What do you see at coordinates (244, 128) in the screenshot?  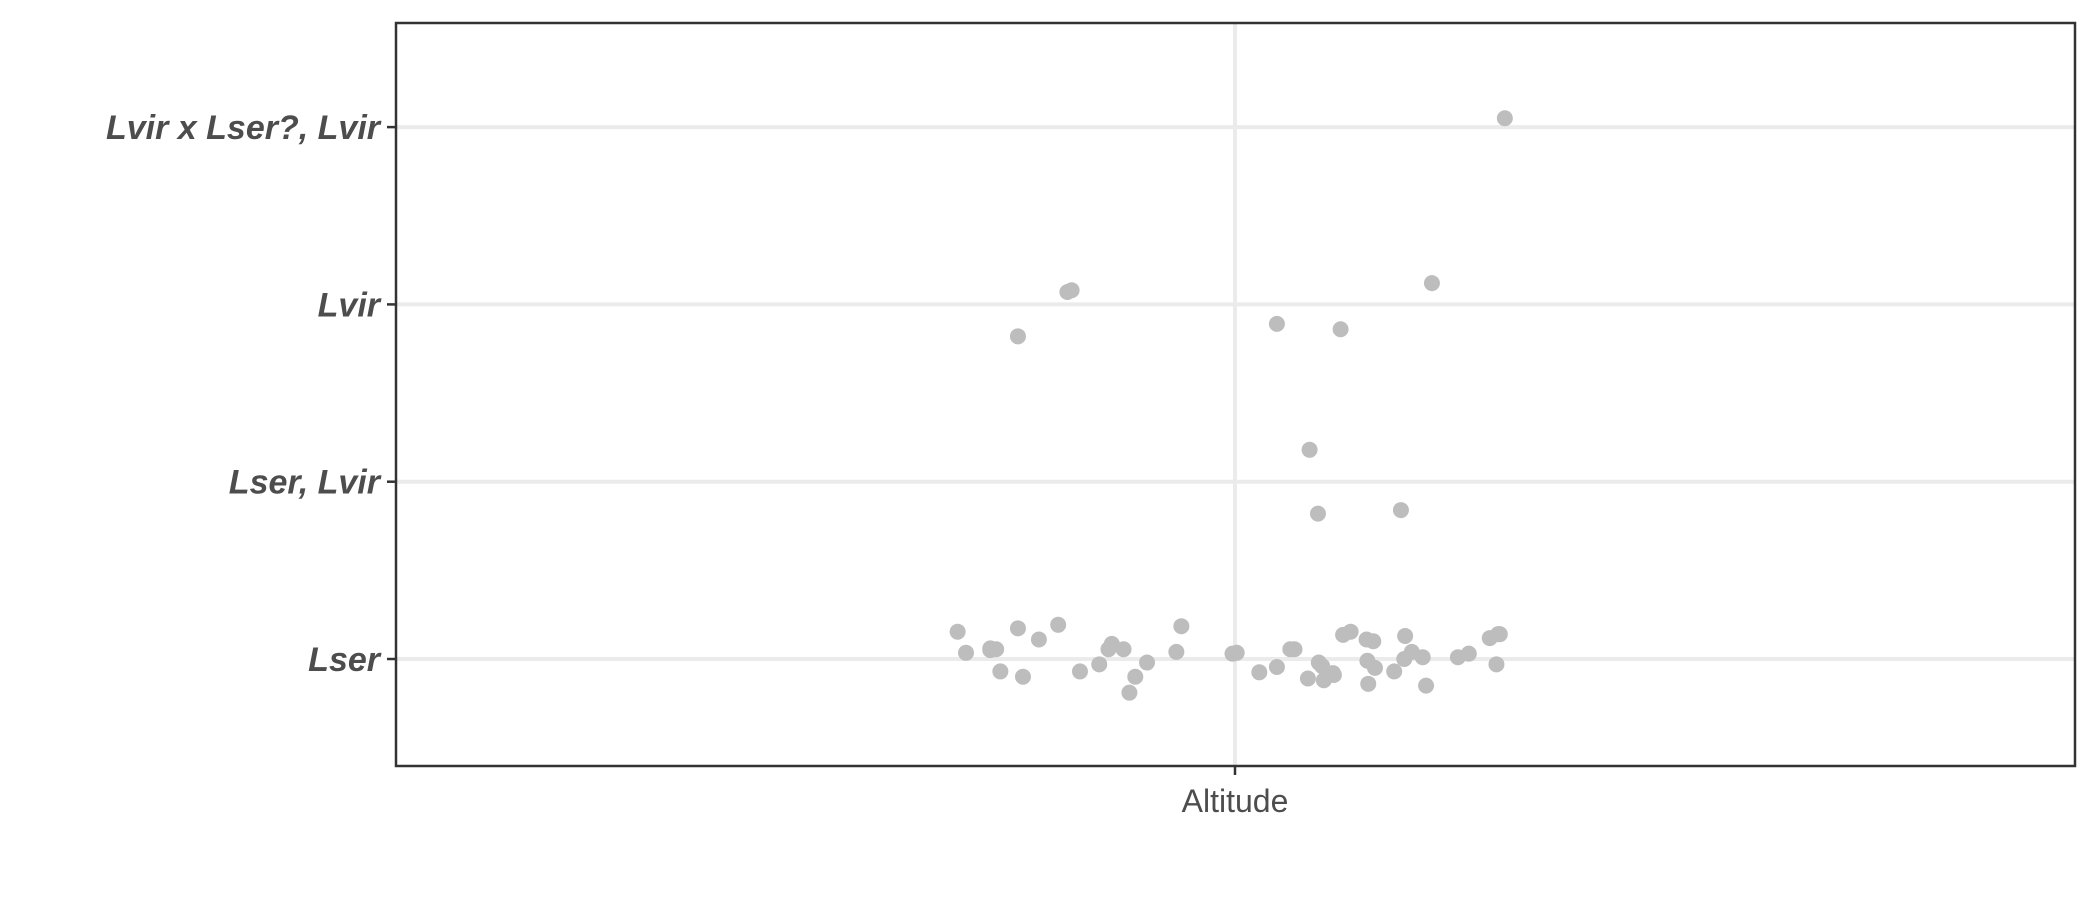 I see `y-tick-label: Lvir x Lser?, Lvir` at bounding box center [244, 128].